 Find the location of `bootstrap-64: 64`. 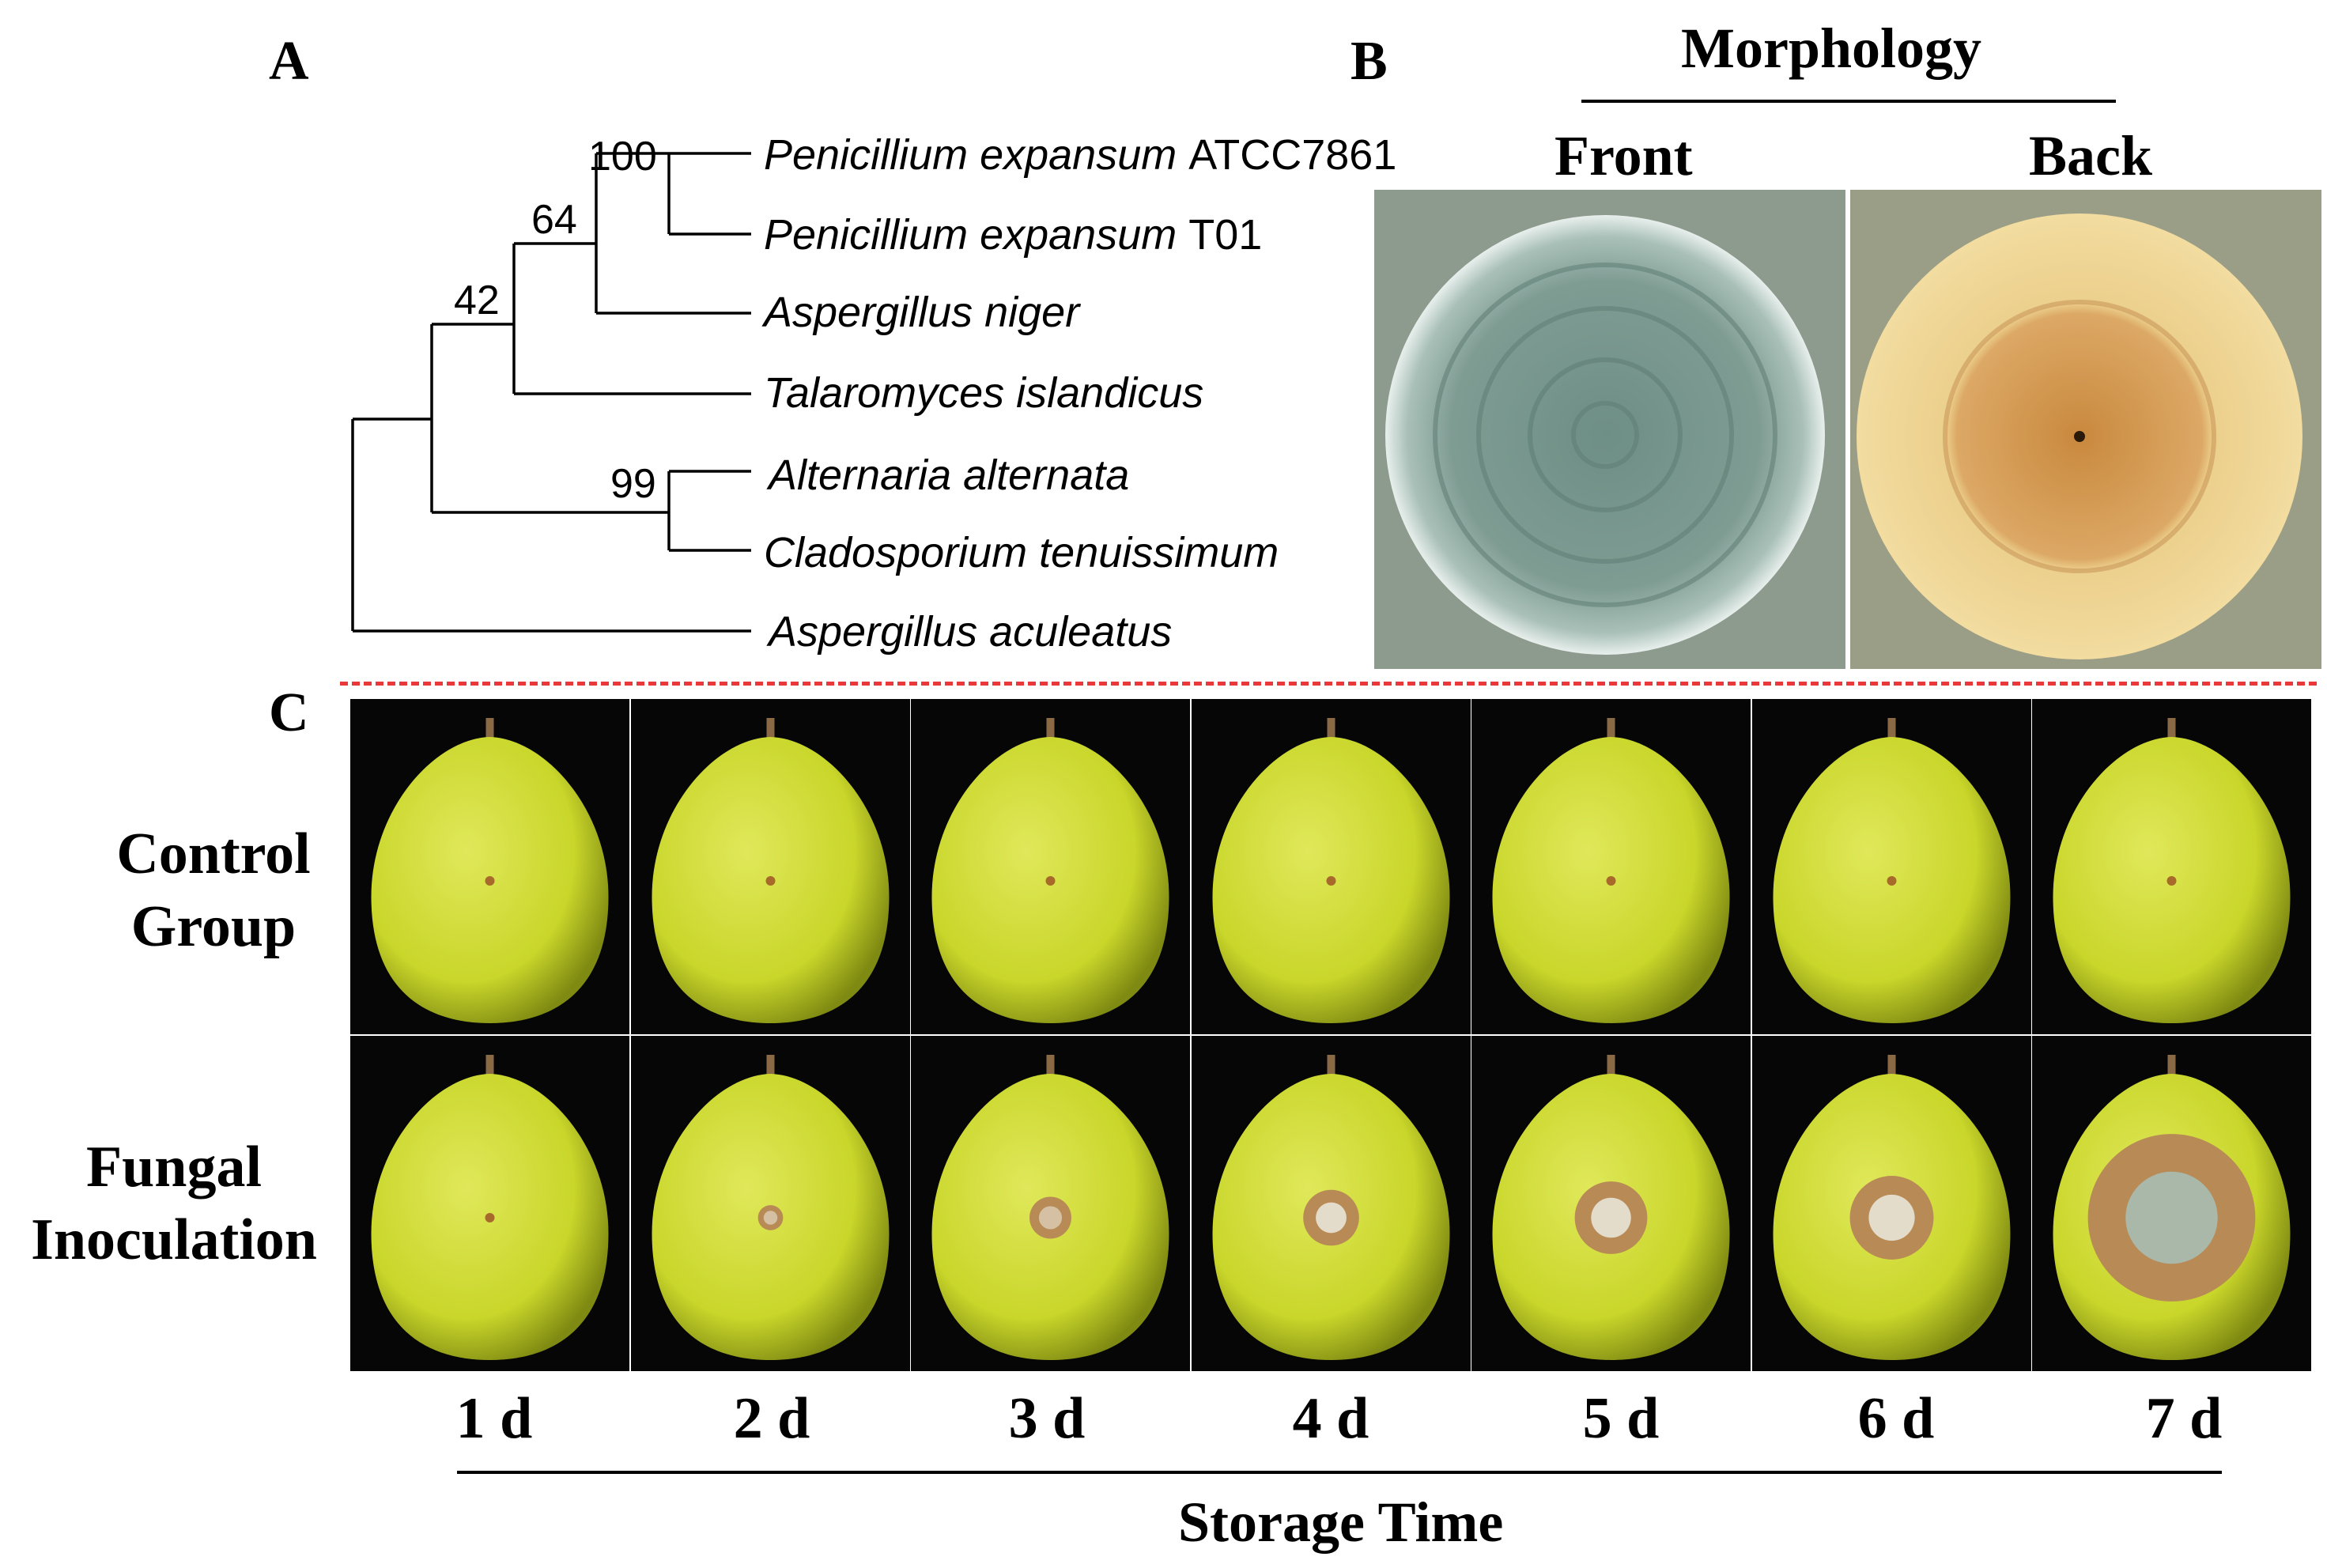

bootstrap-64: 64 is located at coordinates (554, 220).